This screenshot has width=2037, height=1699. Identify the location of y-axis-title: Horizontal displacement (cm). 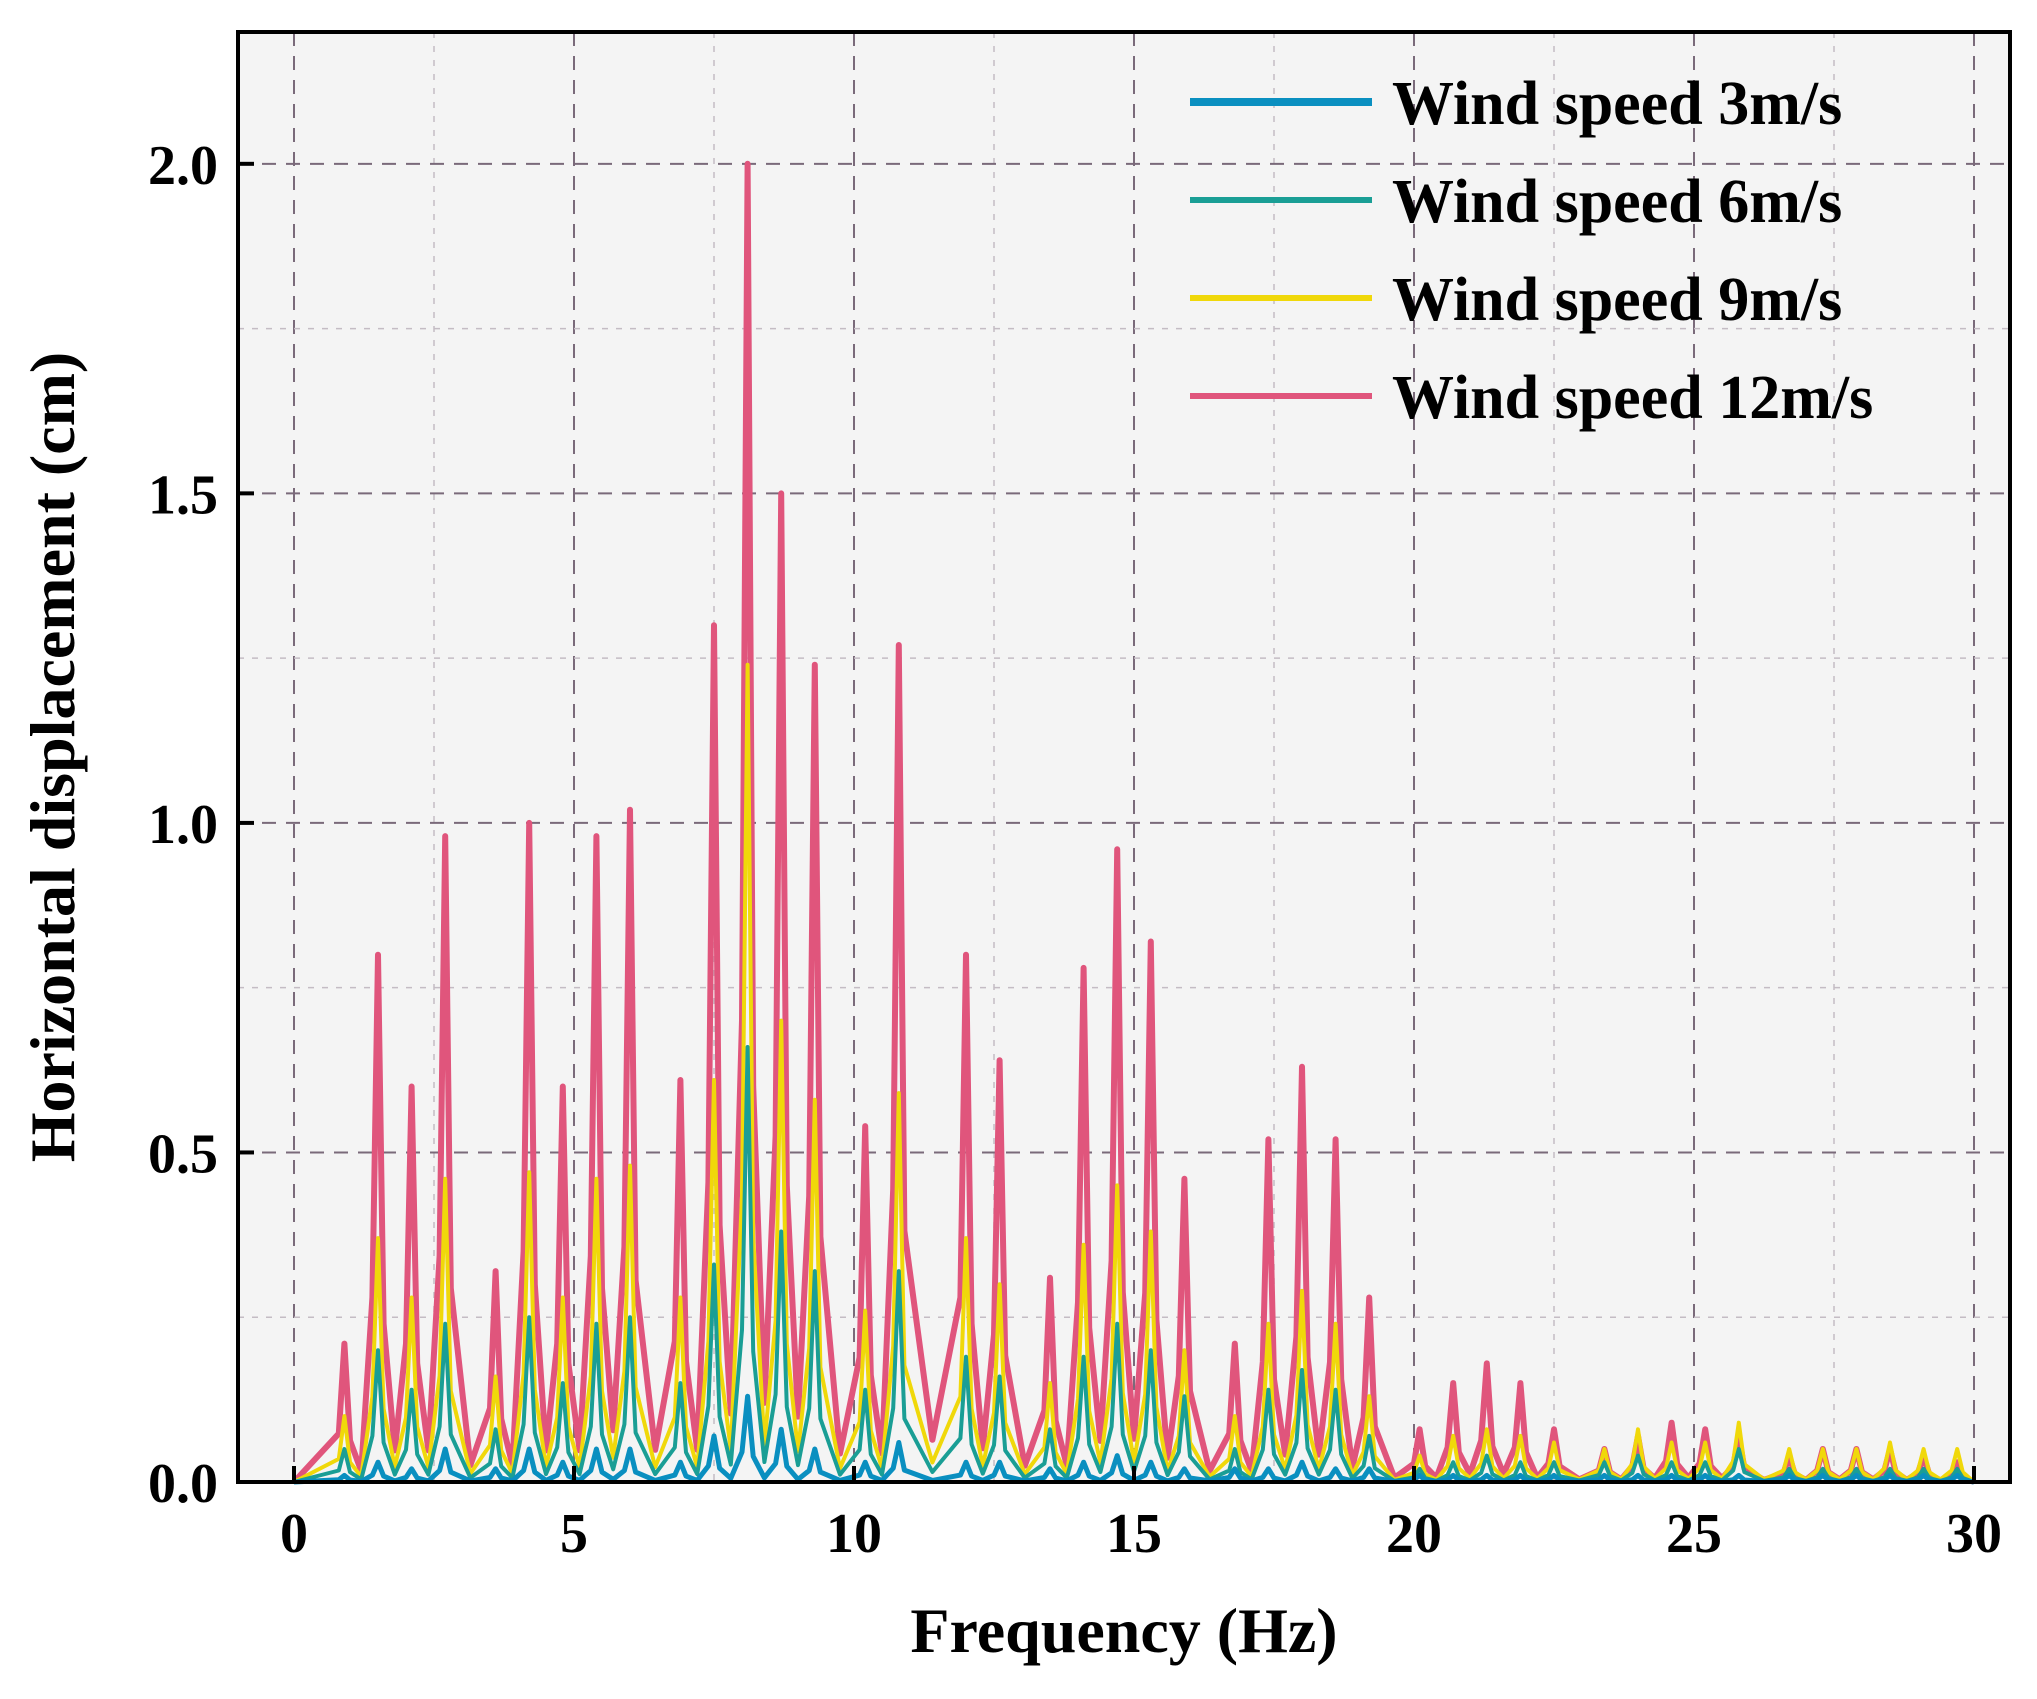
(52, 757).